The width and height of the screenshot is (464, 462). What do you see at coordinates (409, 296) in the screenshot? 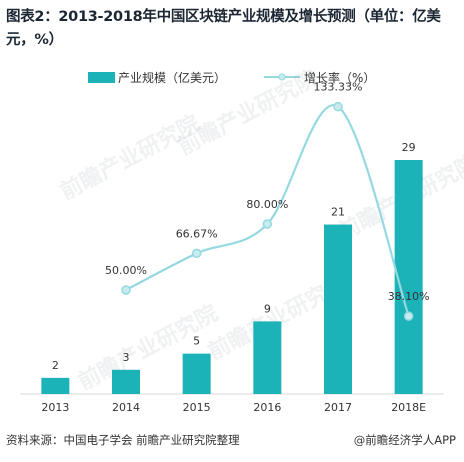
I see `growth-rate-label: 38.10%` at bounding box center [409, 296].